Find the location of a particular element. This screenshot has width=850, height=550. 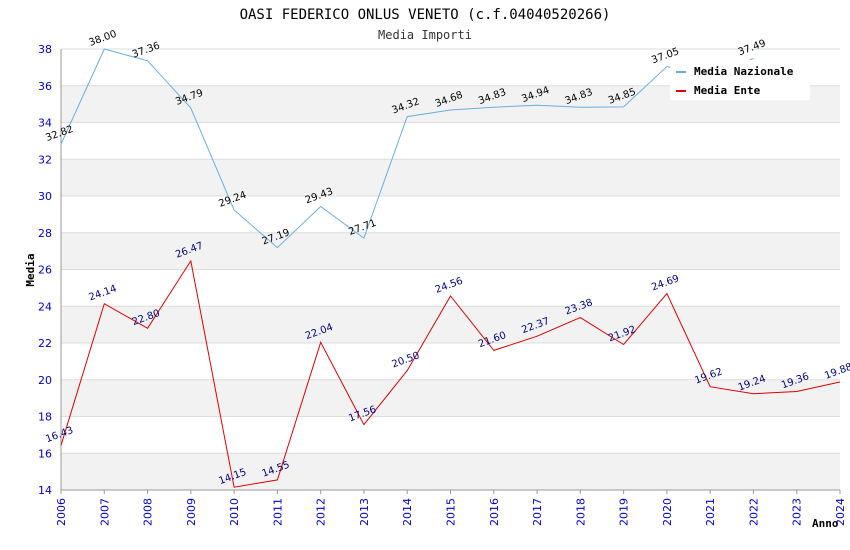

x-tick-label: 2017 is located at coordinates (537, 512).